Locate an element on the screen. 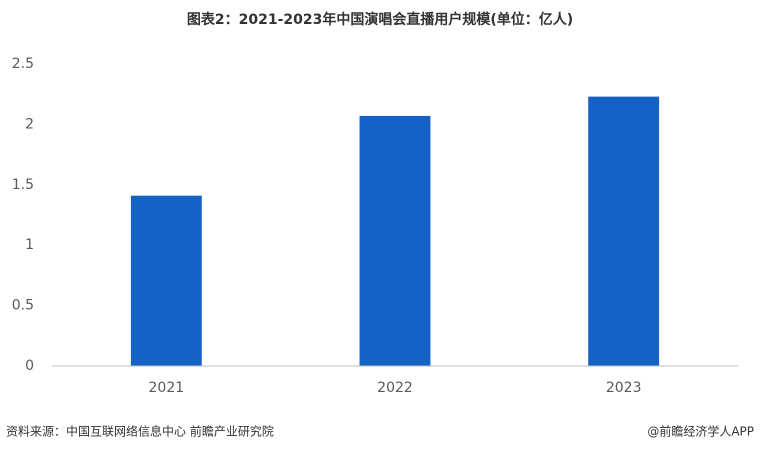 This screenshot has height=452, width=760. y-tick-label: 2.5 is located at coordinates (23, 64).